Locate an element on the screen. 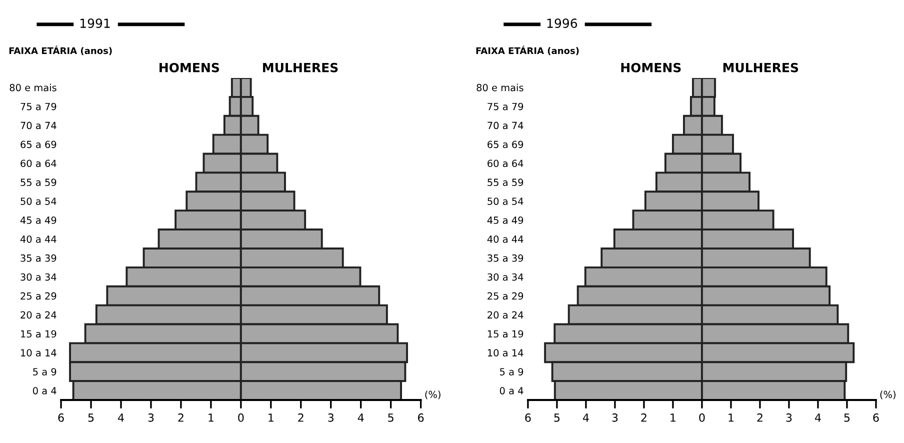 The width and height of the screenshot is (904, 443). chart-title: 1991 is located at coordinates (95, 23).